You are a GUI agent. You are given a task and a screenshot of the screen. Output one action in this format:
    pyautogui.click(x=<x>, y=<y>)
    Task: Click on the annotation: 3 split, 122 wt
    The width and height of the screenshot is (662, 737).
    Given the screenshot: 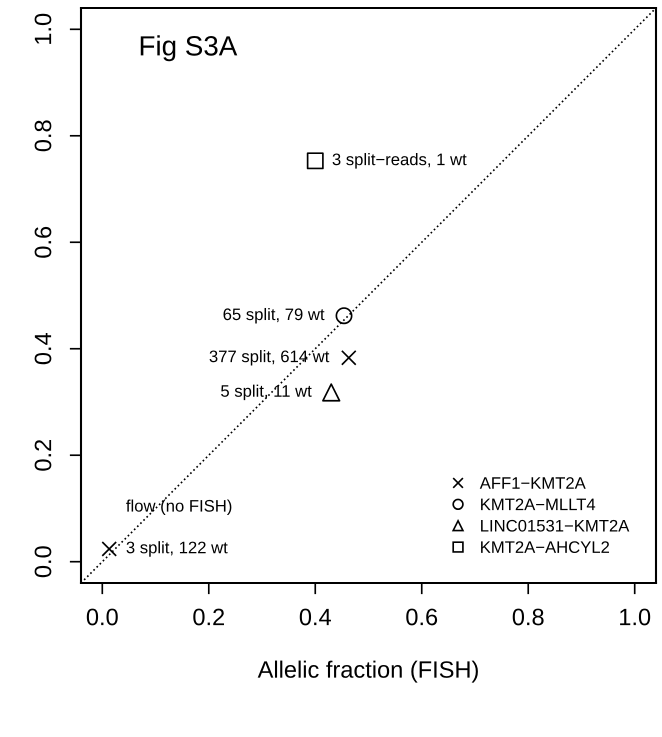 What is the action you would take?
    pyautogui.click(x=177, y=549)
    